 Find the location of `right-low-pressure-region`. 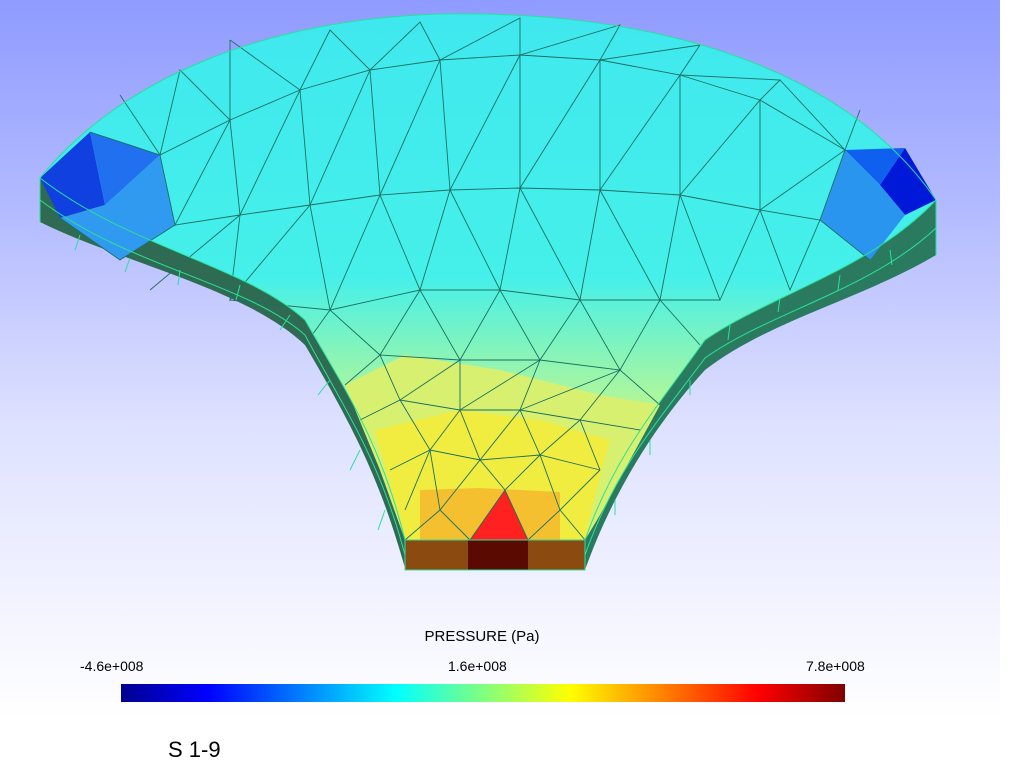

right-low-pressure-region is located at coordinates (908, 181).